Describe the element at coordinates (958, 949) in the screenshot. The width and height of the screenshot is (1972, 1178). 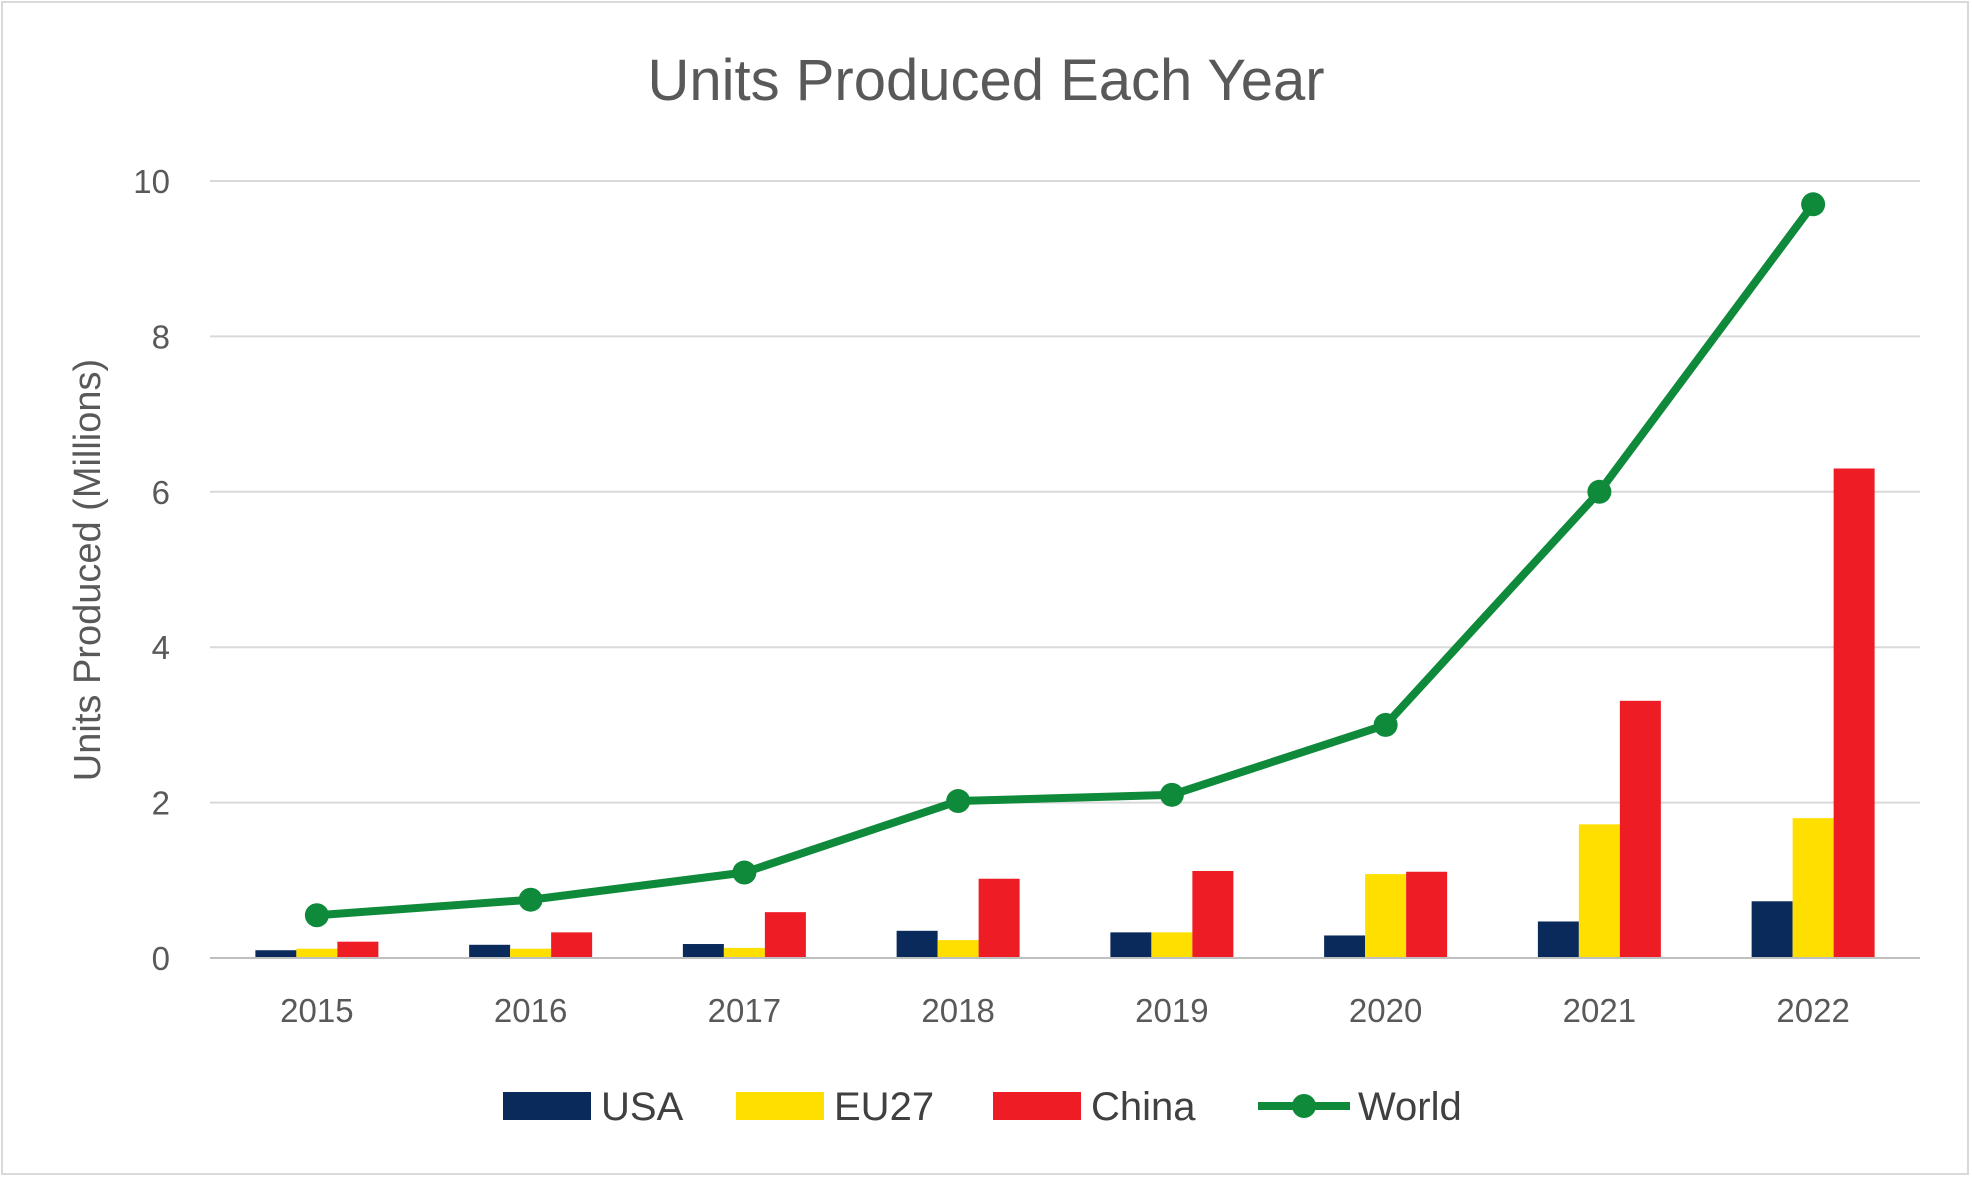
I see `bar-eu27-2018` at that location.